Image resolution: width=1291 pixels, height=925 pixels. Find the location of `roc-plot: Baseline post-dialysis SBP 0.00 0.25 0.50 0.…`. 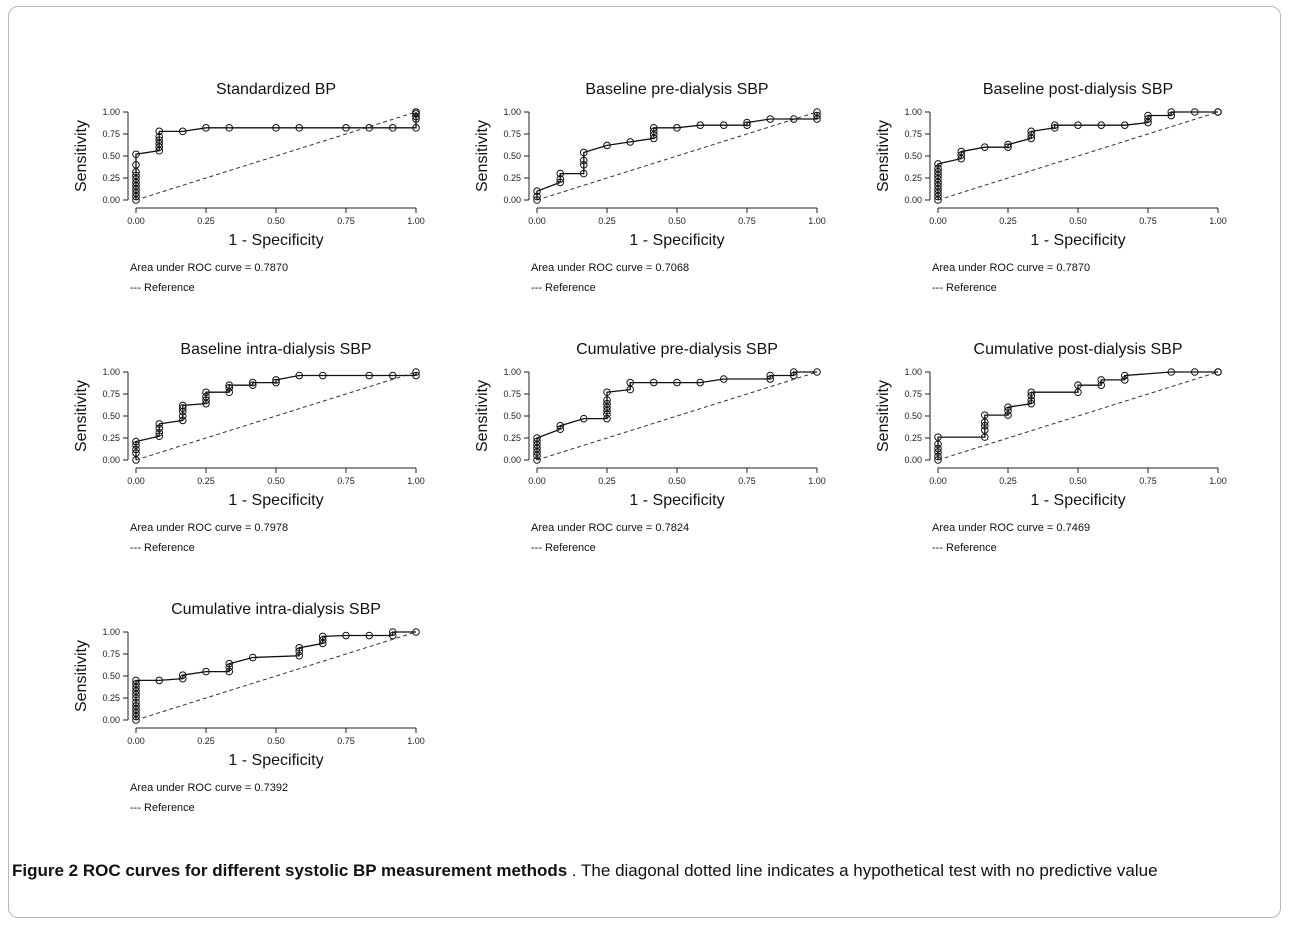

roc-plot: Baseline post-dialysis SBP 0.00 0.25 0.50 0.… is located at coordinates (1051, 187).